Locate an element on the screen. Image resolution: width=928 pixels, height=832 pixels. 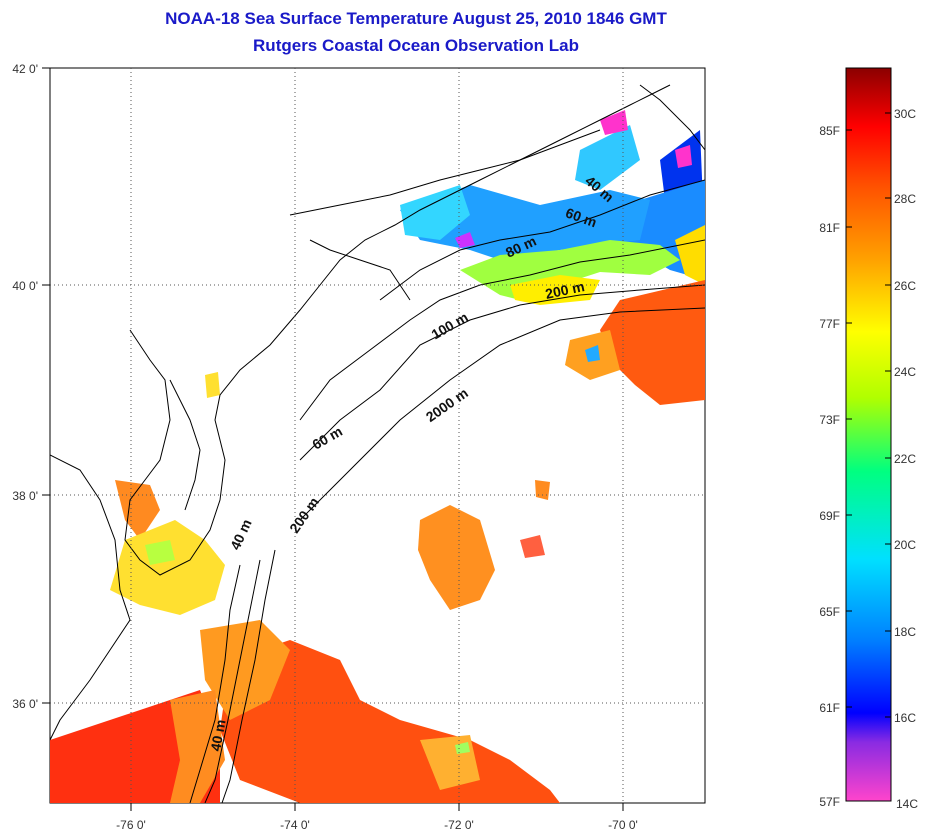
isobath-60m-north is located at coordinates (542, 240).